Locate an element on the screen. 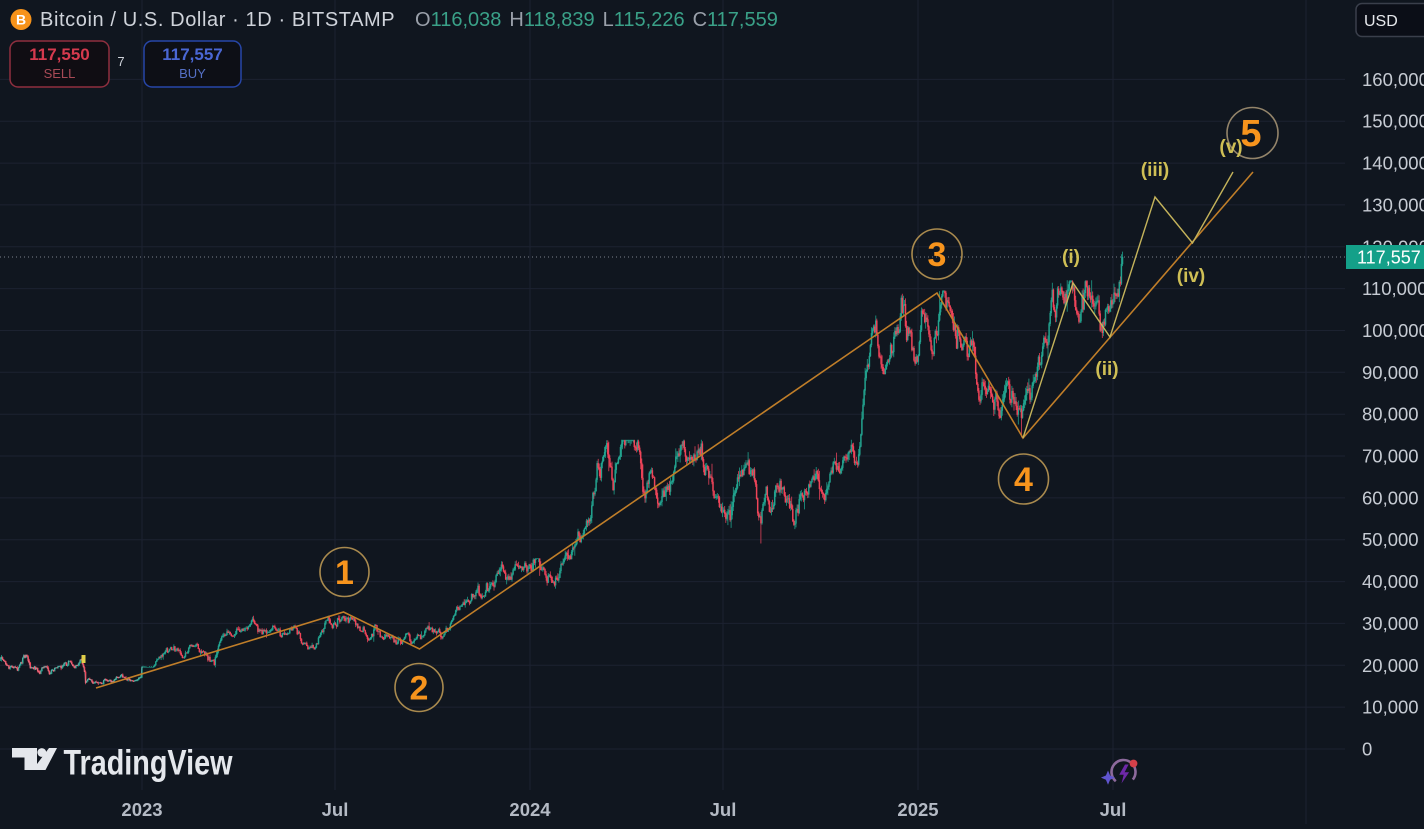  svg-text: 140,000 is located at coordinates (1393, 163).